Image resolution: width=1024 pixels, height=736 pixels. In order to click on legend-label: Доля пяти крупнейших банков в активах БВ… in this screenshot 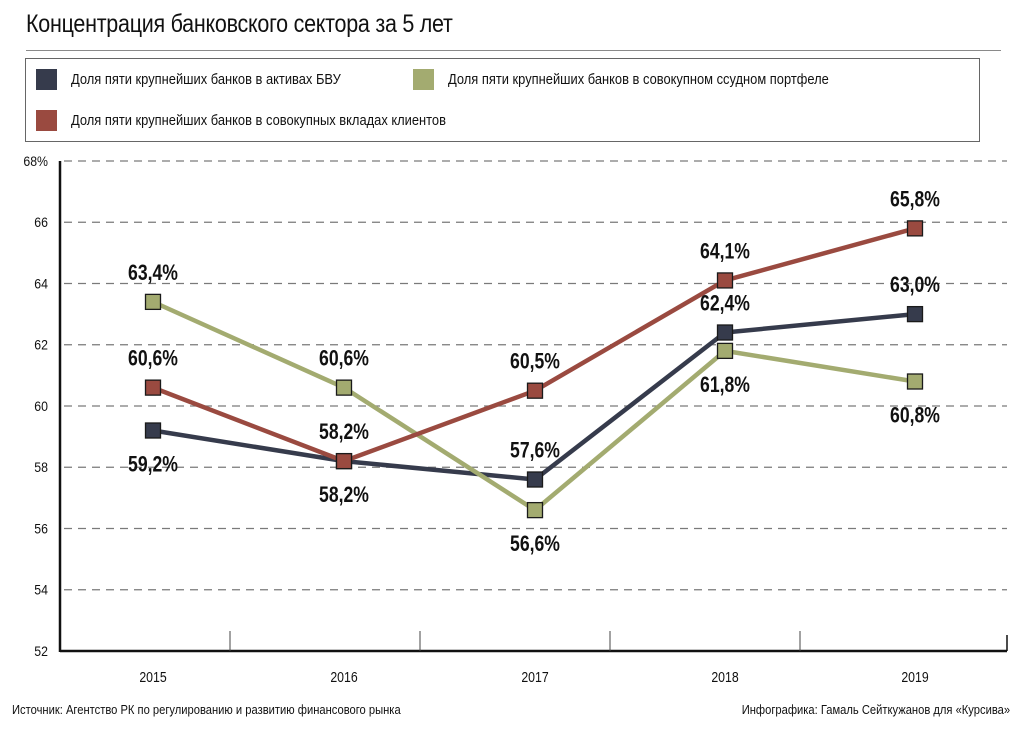, I will do `click(206, 79)`.